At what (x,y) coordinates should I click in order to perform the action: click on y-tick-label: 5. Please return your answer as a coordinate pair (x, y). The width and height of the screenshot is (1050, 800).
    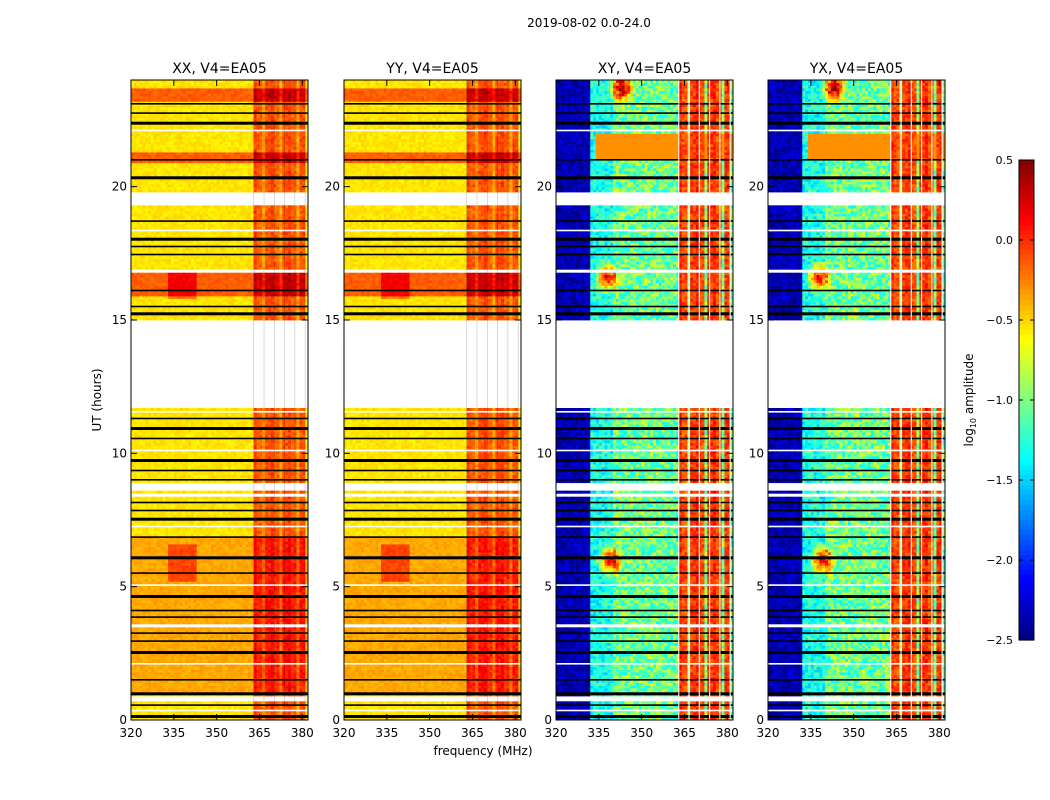
    Looking at the image, I should click on (548, 587).